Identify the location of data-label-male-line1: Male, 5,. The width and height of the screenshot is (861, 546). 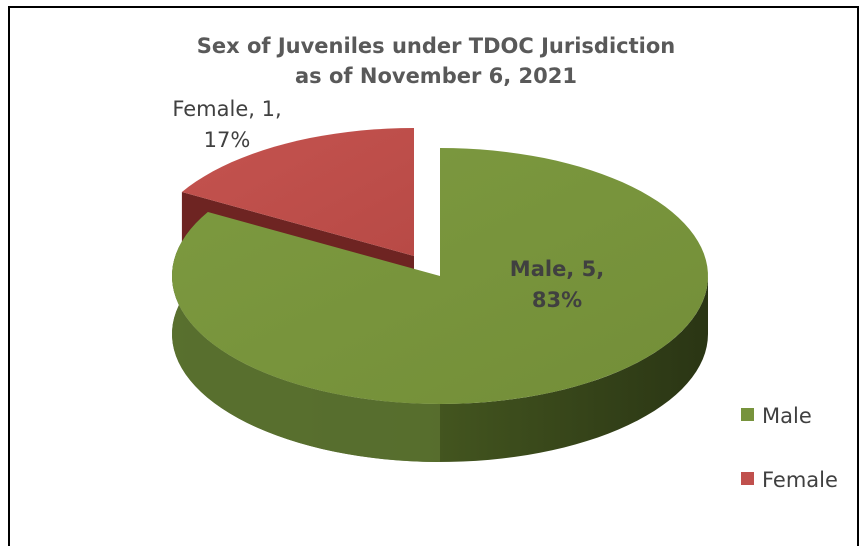
(557, 269).